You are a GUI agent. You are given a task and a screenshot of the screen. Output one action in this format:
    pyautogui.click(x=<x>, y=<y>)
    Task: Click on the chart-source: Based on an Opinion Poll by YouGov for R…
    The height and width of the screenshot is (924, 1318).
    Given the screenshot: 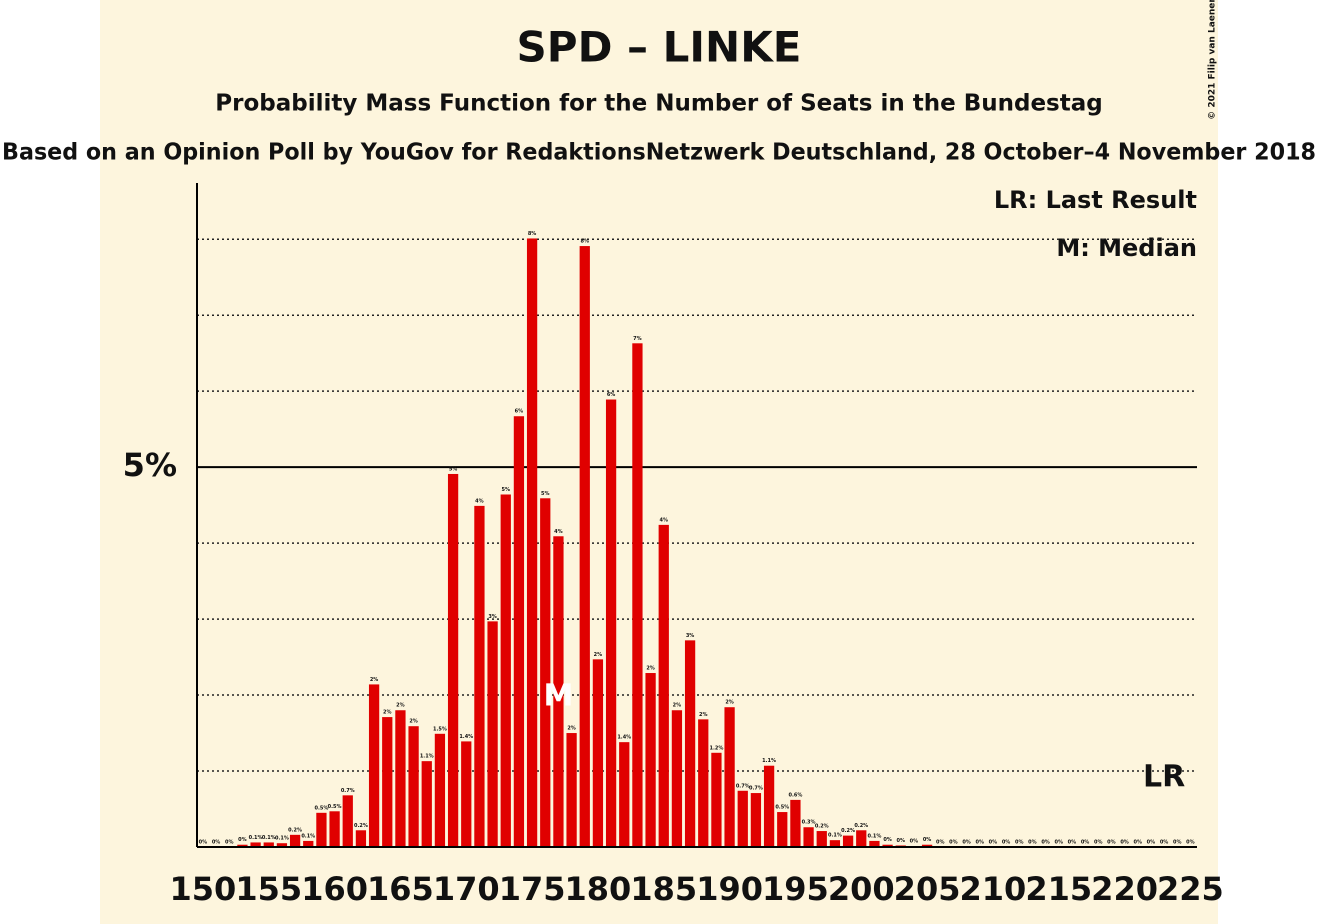 What is the action you would take?
    pyautogui.click(x=659, y=153)
    